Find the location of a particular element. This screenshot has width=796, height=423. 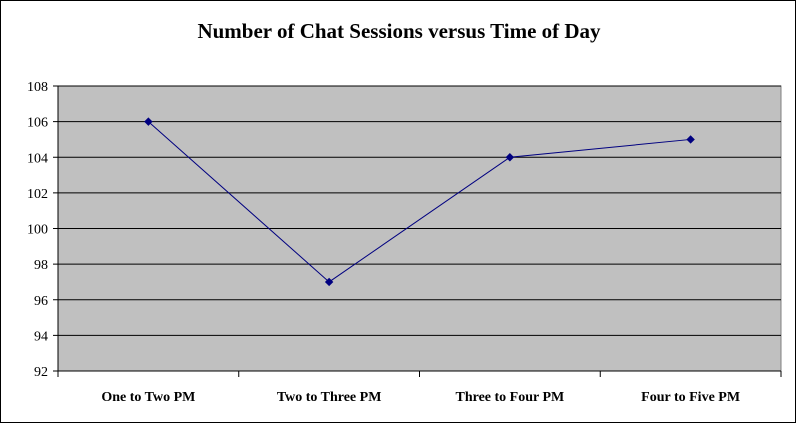

y-tick-label: 92 is located at coordinates (41, 372).